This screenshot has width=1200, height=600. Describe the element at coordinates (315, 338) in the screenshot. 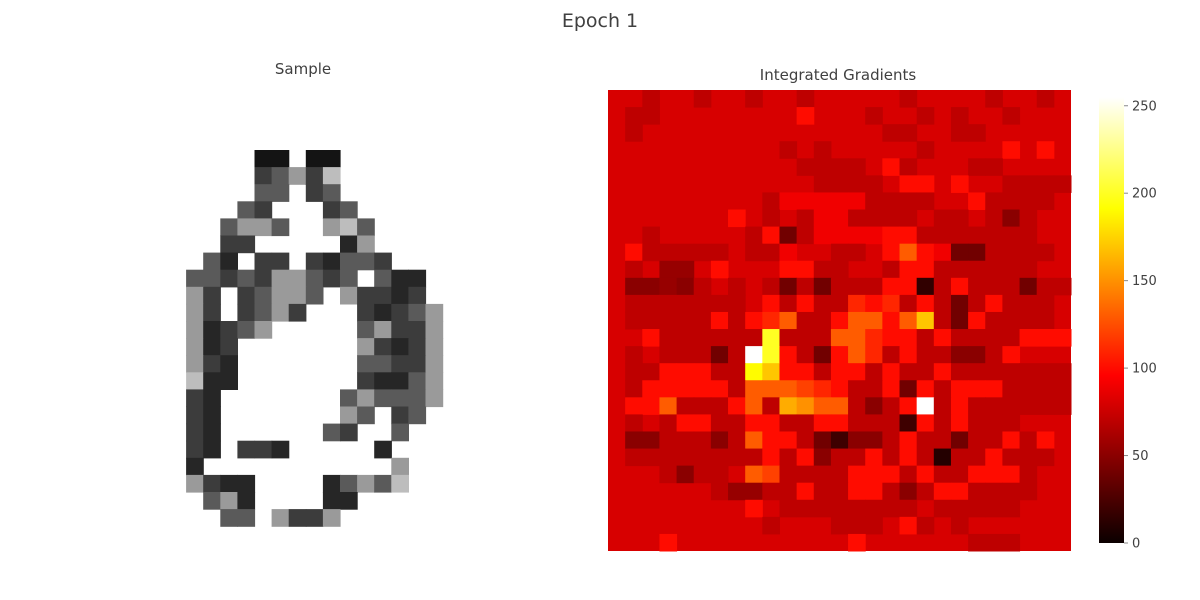

I see `sample-image` at that location.